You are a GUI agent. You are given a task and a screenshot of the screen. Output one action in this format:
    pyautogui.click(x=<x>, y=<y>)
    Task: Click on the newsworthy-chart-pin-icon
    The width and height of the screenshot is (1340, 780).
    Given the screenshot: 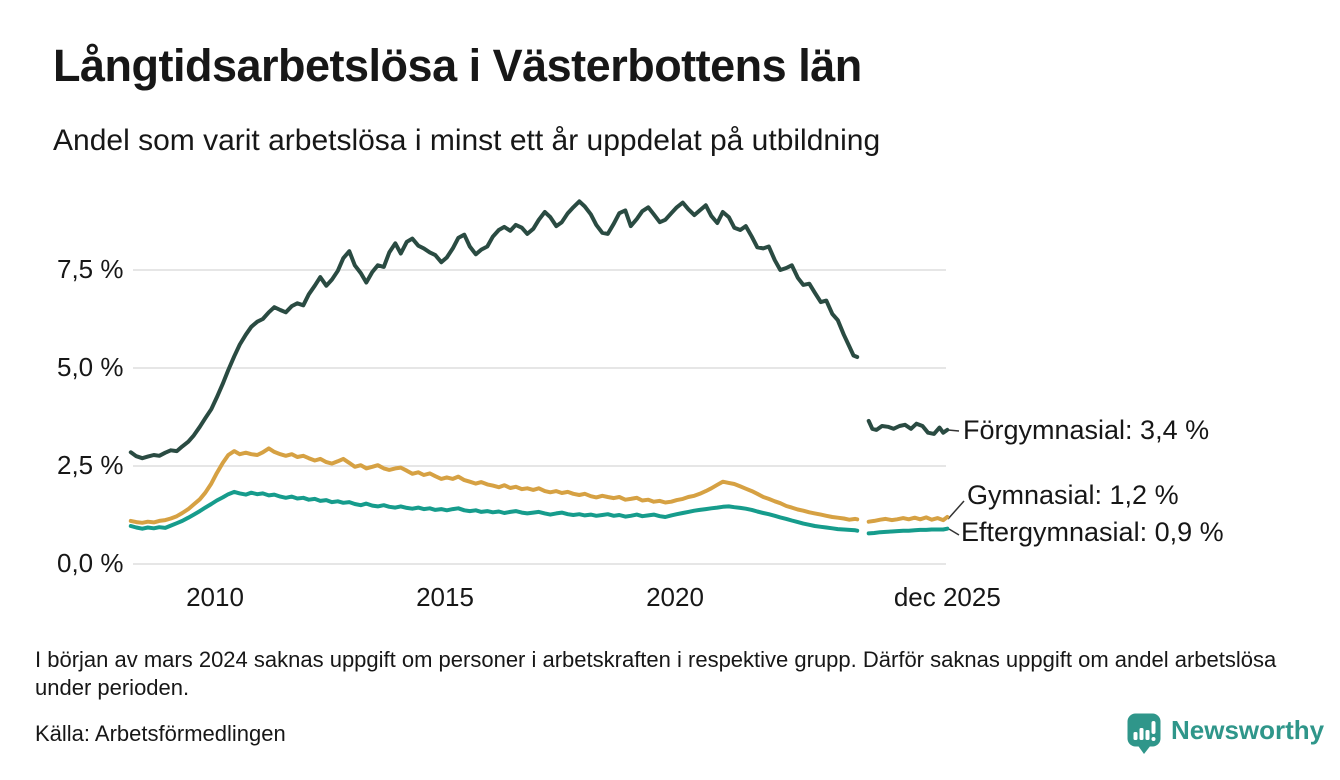 What is the action you would take?
    pyautogui.click(x=1144, y=733)
    